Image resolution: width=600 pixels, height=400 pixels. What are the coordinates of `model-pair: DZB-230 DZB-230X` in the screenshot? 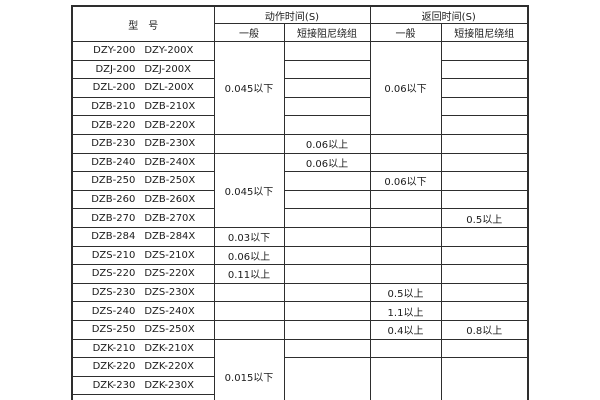 It's located at (143, 144).